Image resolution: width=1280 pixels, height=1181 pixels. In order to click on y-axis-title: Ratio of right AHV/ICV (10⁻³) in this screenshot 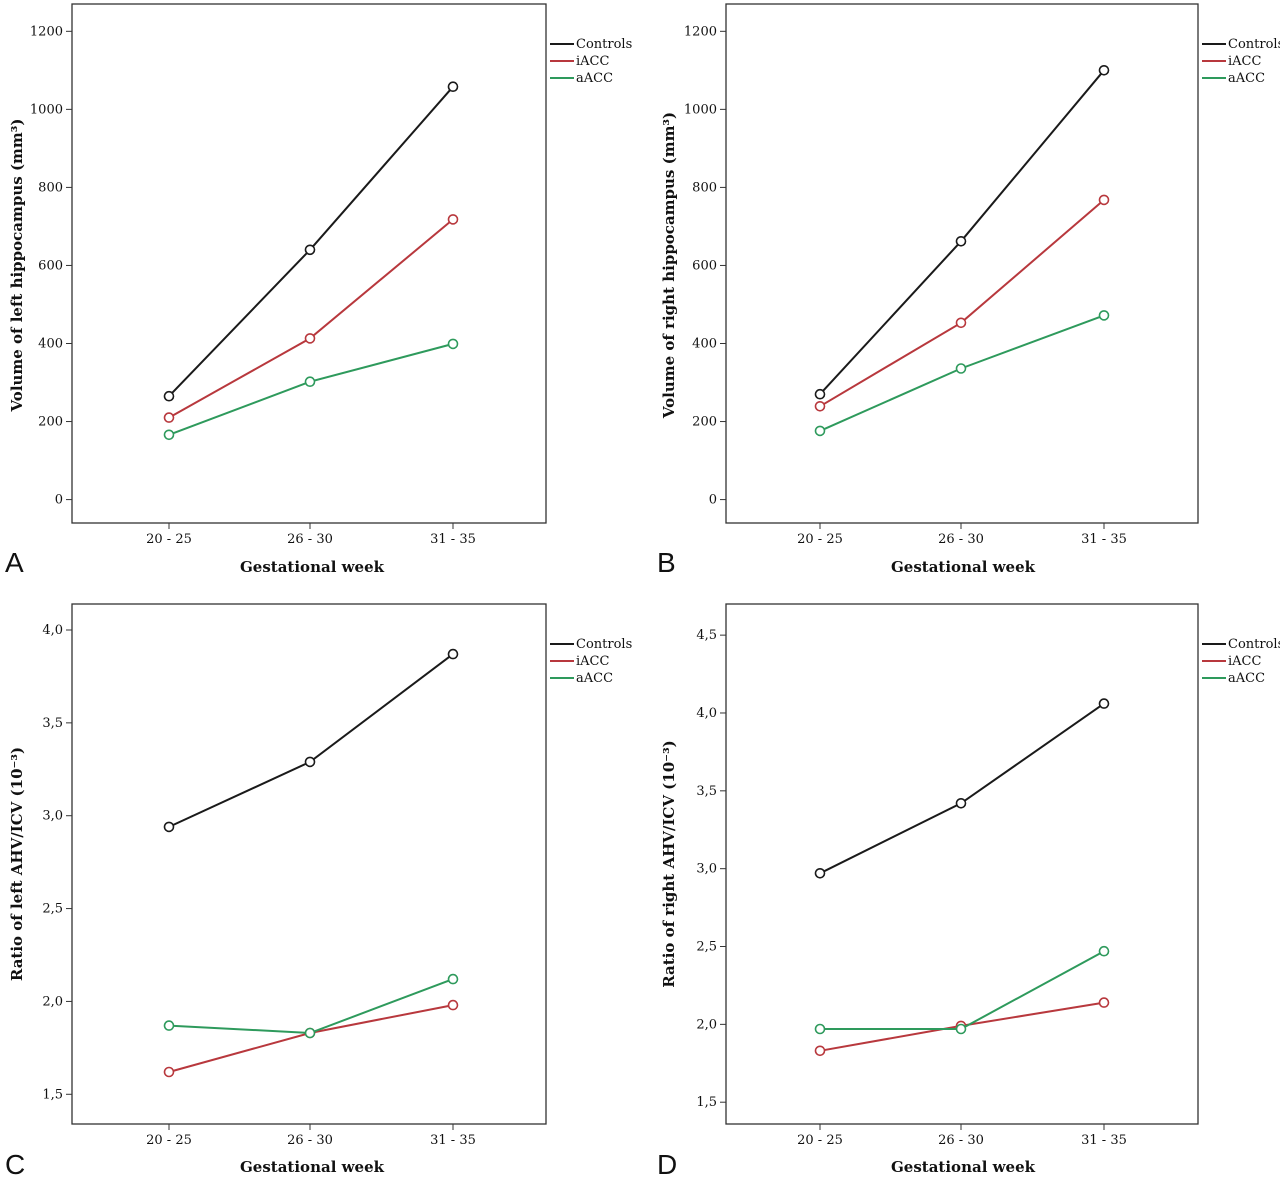, I will do `click(669, 864)`.